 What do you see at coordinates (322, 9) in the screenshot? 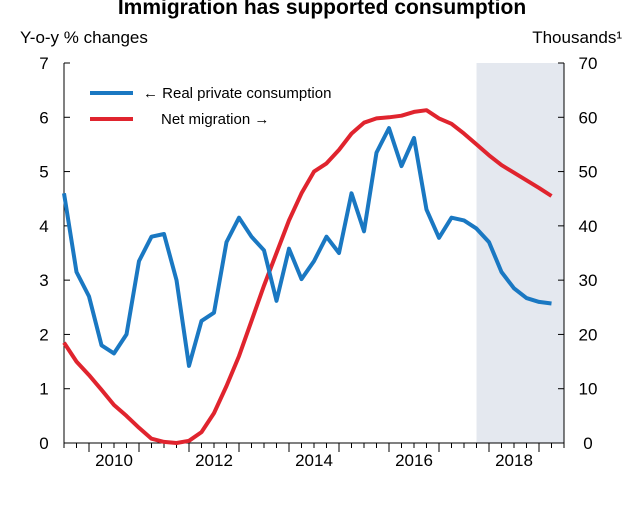
I see `chart-title: Immigration has supported consumption` at bounding box center [322, 9].